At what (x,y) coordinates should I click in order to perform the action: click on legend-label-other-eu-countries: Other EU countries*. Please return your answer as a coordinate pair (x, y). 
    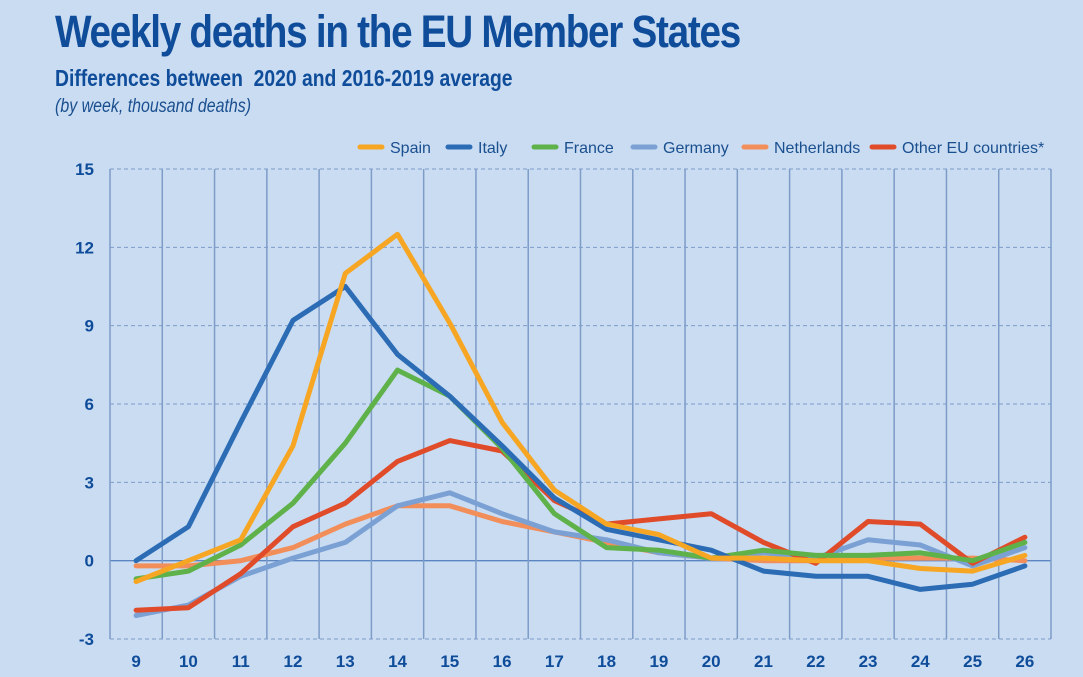
    Looking at the image, I should click on (973, 148).